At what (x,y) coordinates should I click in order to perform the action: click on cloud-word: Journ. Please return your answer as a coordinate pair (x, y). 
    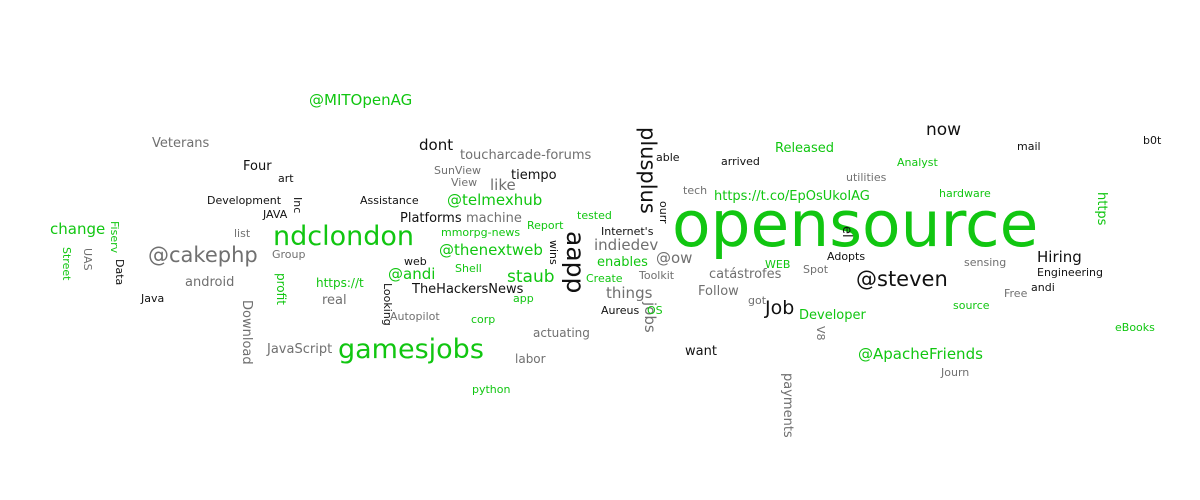
    Looking at the image, I should click on (955, 372).